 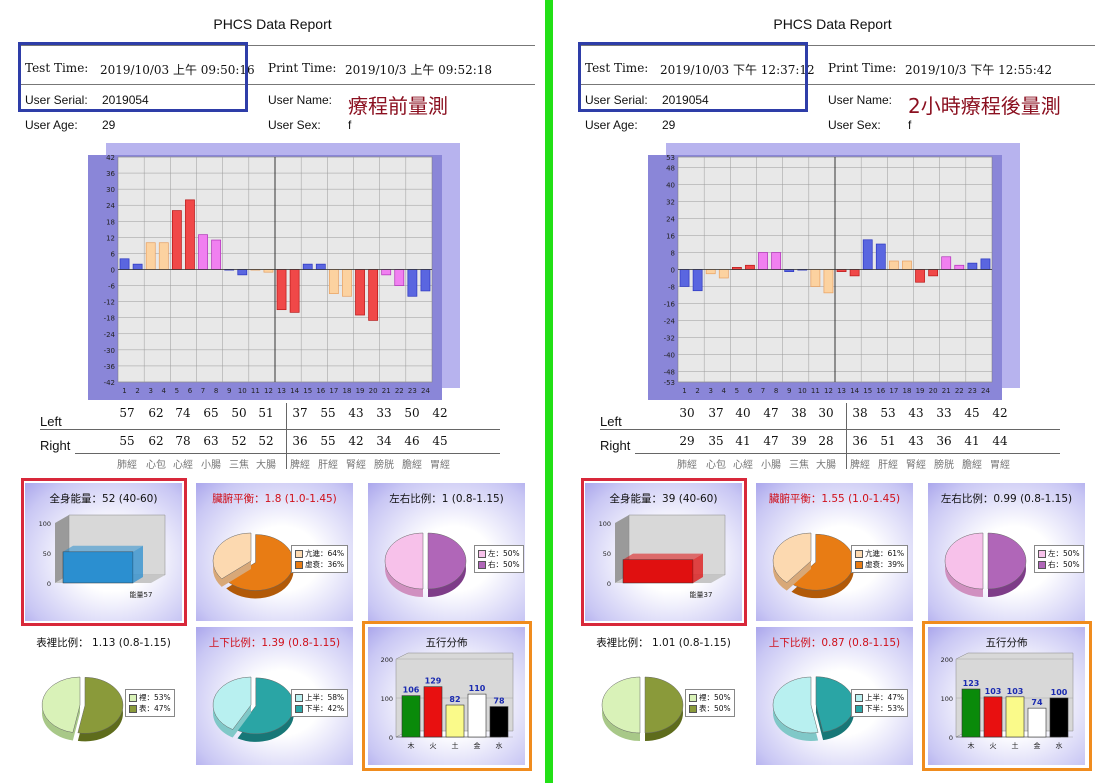 What do you see at coordinates (916, 413) in the screenshot?
I see `left-value: 43` at bounding box center [916, 413].